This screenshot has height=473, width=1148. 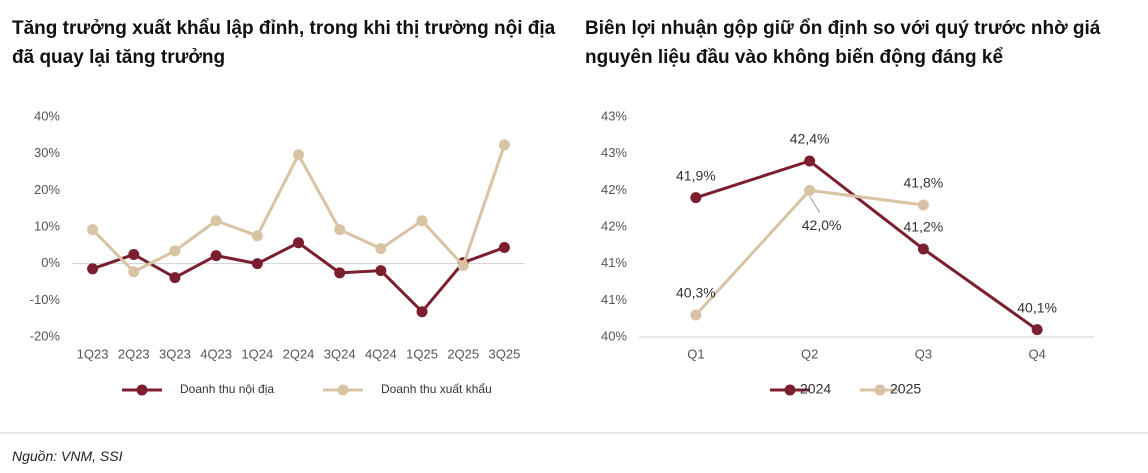 I want to click on x-tick-label: 3Q23, so click(x=175, y=353).